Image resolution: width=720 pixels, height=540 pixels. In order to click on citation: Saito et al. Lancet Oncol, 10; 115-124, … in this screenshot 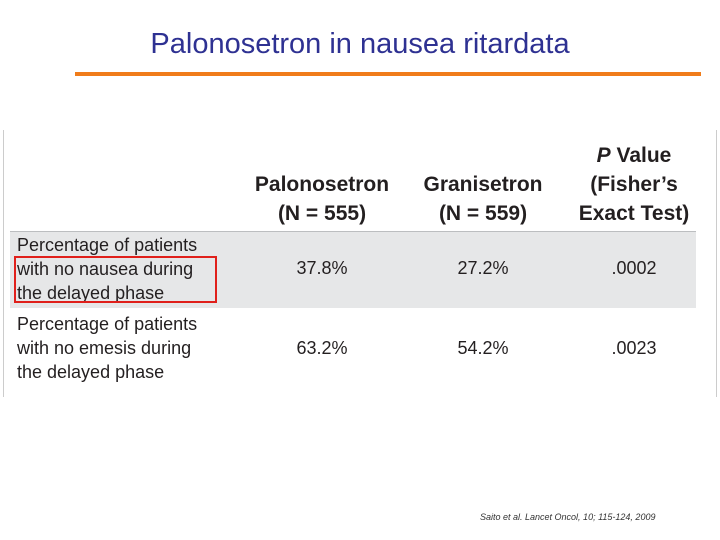, I will do `click(568, 517)`.